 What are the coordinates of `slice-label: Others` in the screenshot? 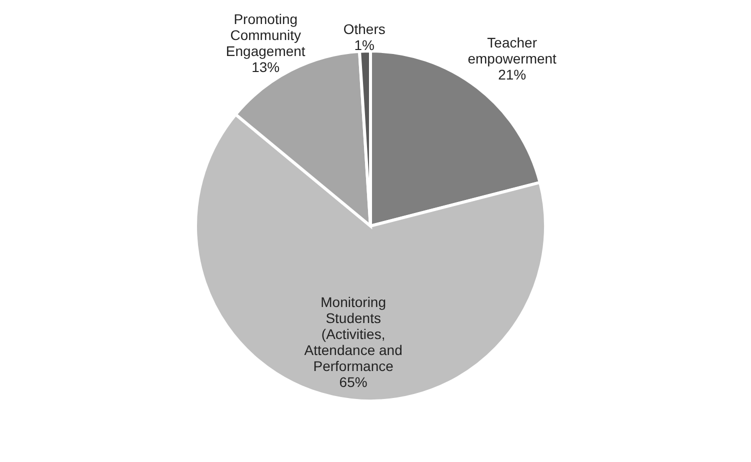 It's located at (364, 29).